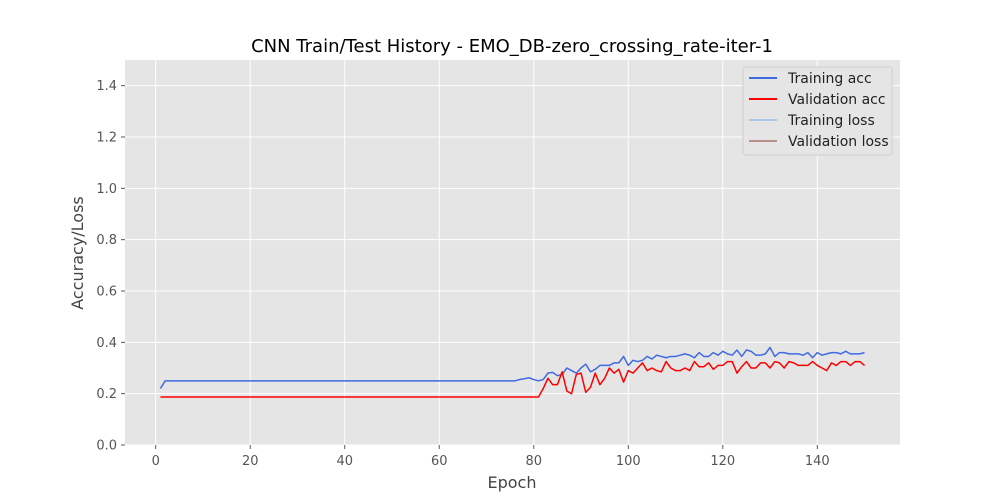  What do you see at coordinates (838, 142) in the screenshot?
I see `legend-label-validation-loss: Validation loss` at bounding box center [838, 142].